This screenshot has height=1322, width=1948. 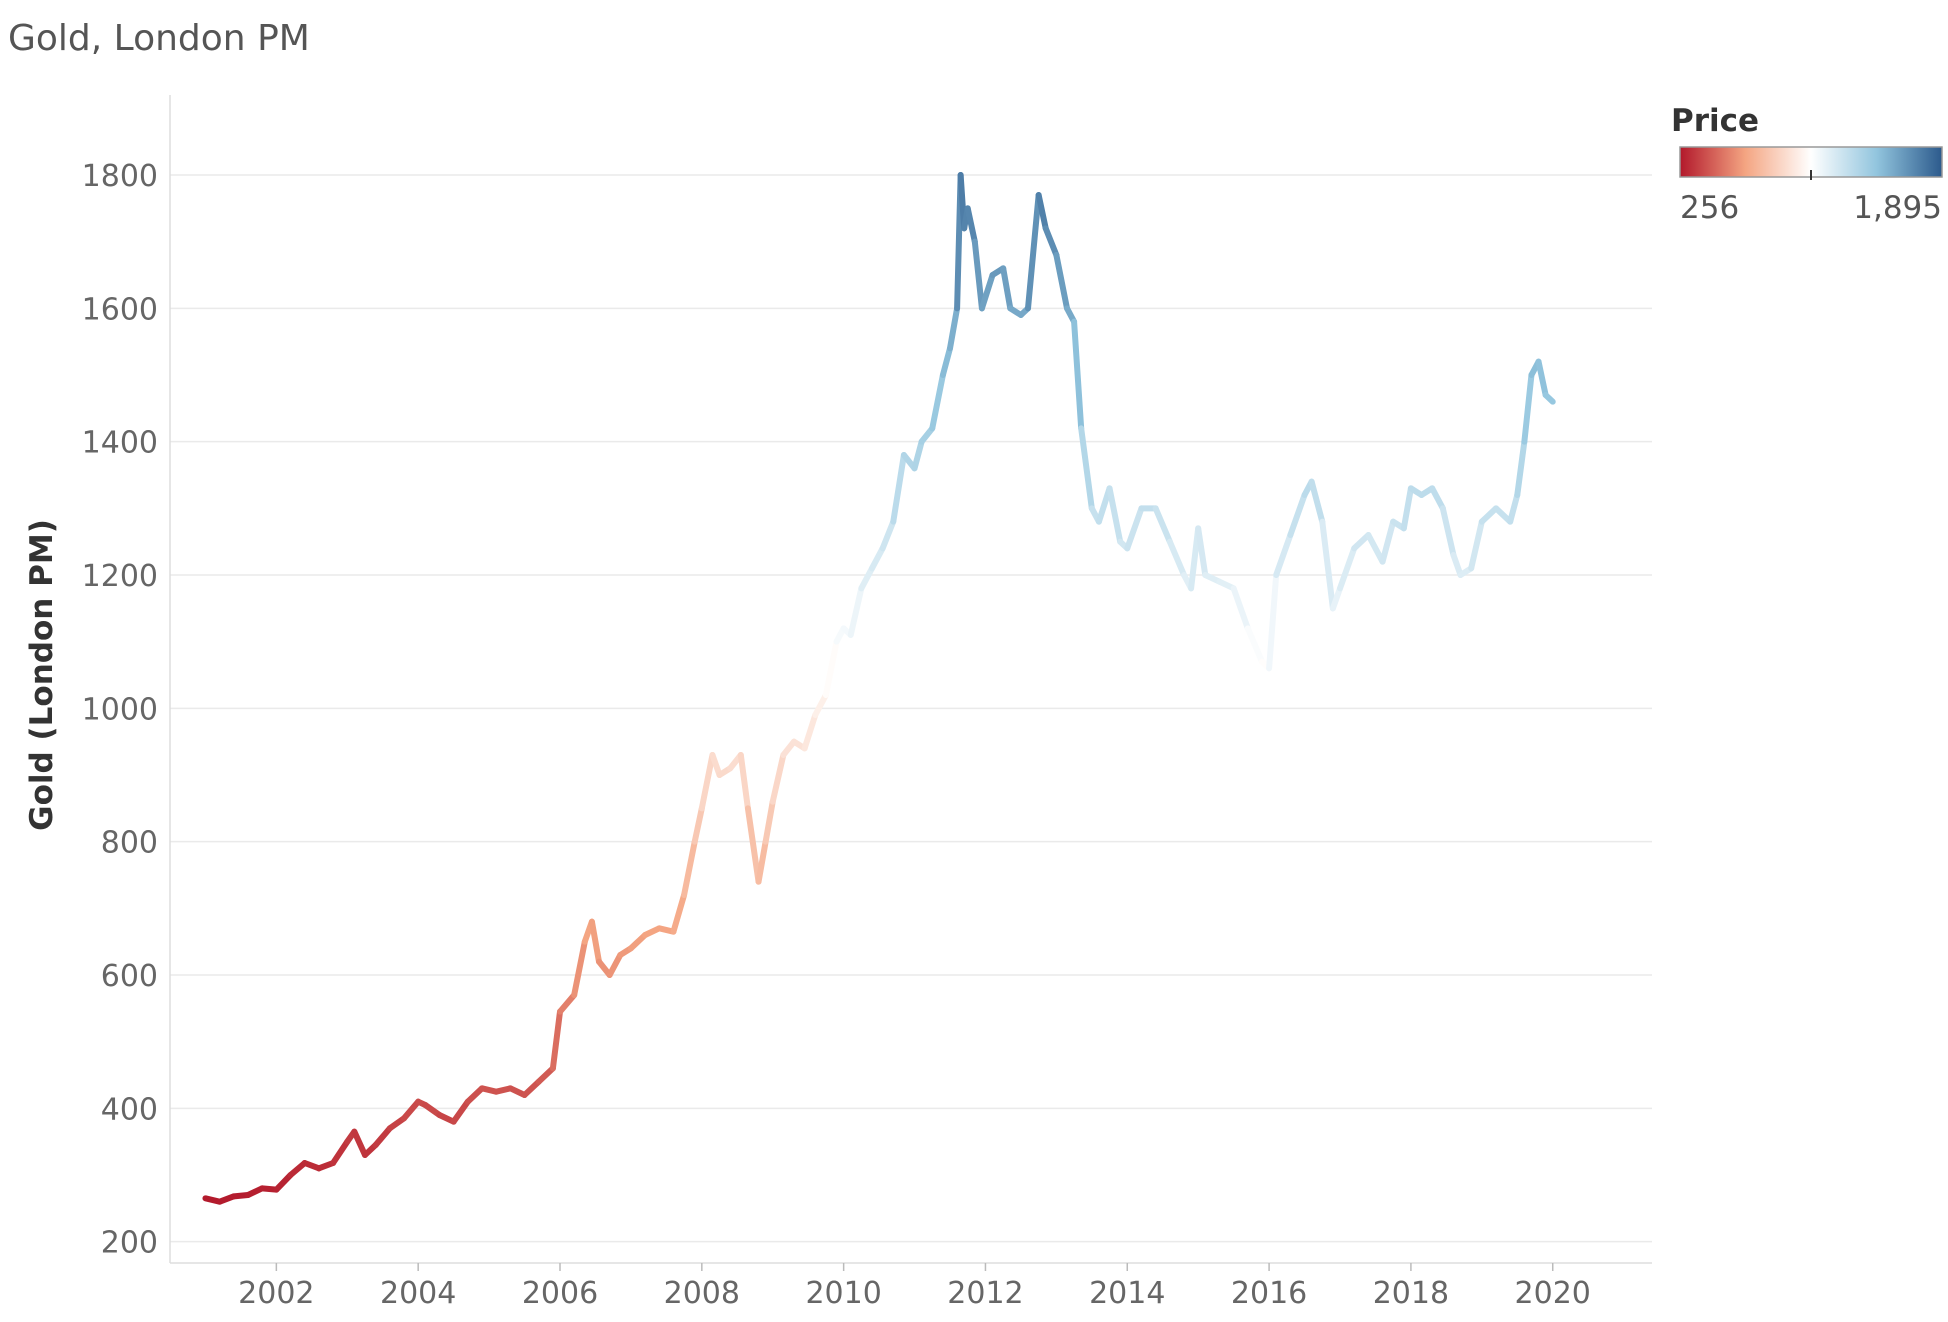 I want to click on y-tick-label: 800, so click(x=129, y=843).